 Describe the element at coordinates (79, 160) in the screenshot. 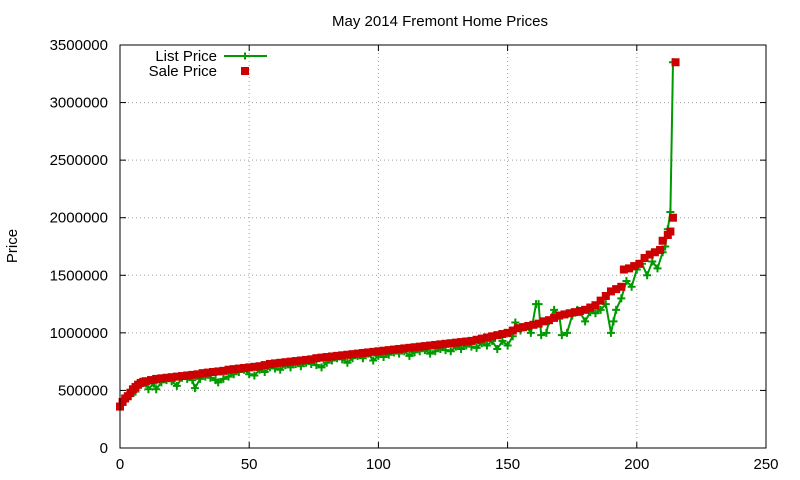

I see `y-tick-label: 2500000` at that location.